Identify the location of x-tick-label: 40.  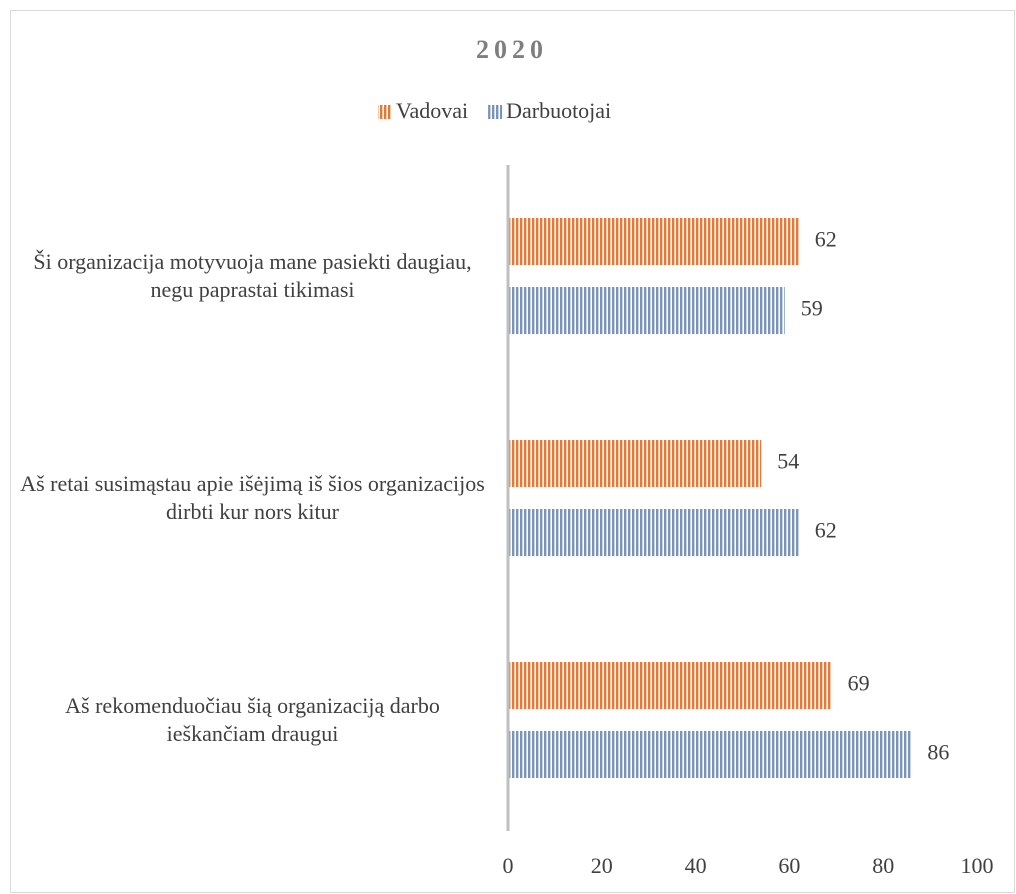
(696, 865).